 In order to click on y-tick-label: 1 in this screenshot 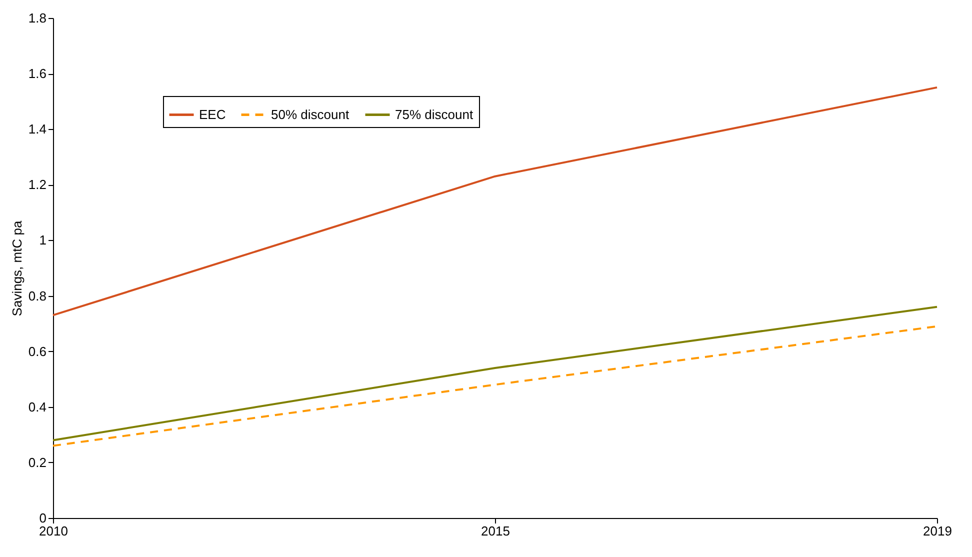, I will do `click(42, 240)`.